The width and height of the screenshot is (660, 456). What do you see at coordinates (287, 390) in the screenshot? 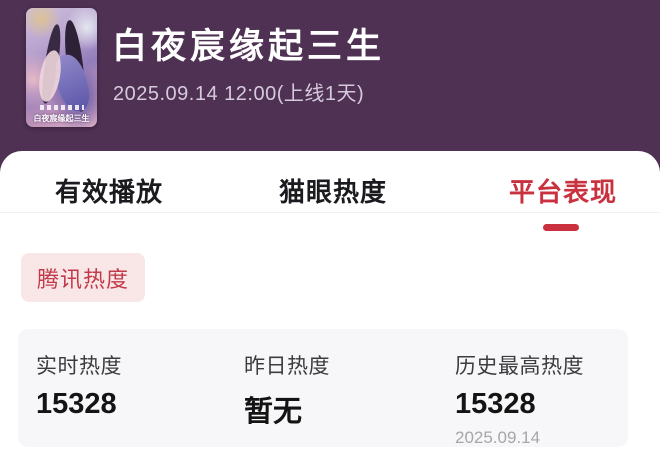
I see `stat-yesterday-heat: 昨日热度 暂无` at bounding box center [287, 390].